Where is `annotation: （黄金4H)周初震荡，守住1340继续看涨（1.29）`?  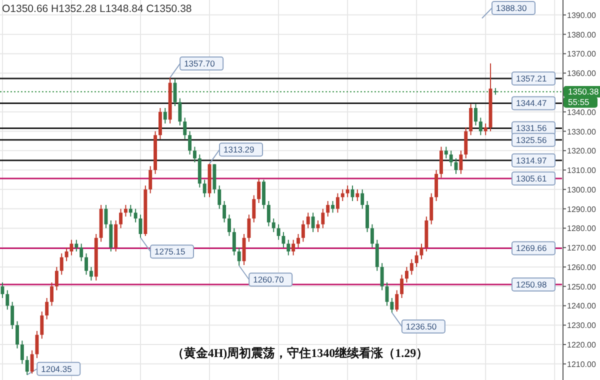
annotation: （黄金4H)周初震荡，守住1340继续看涨（1.29） is located at coordinates (300, 353).